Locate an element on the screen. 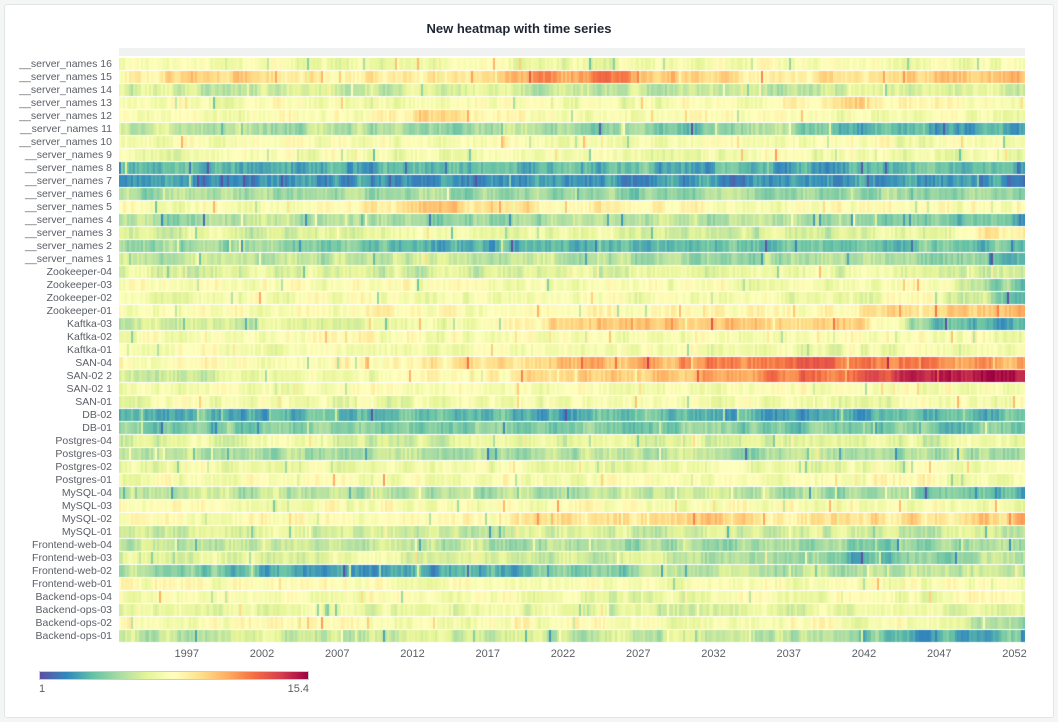 The height and width of the screenshot is (722, 1058). row-label: __server_names 4 is located at coordinates (68, 220).